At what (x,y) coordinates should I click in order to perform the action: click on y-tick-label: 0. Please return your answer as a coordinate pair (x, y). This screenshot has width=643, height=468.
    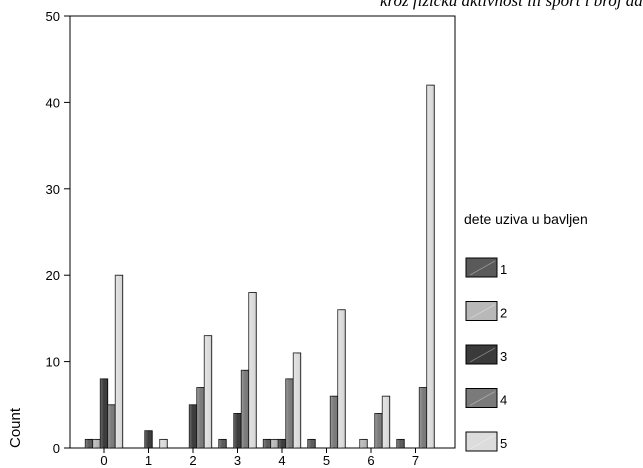
    Looking at the image, I should click on (56, 448).